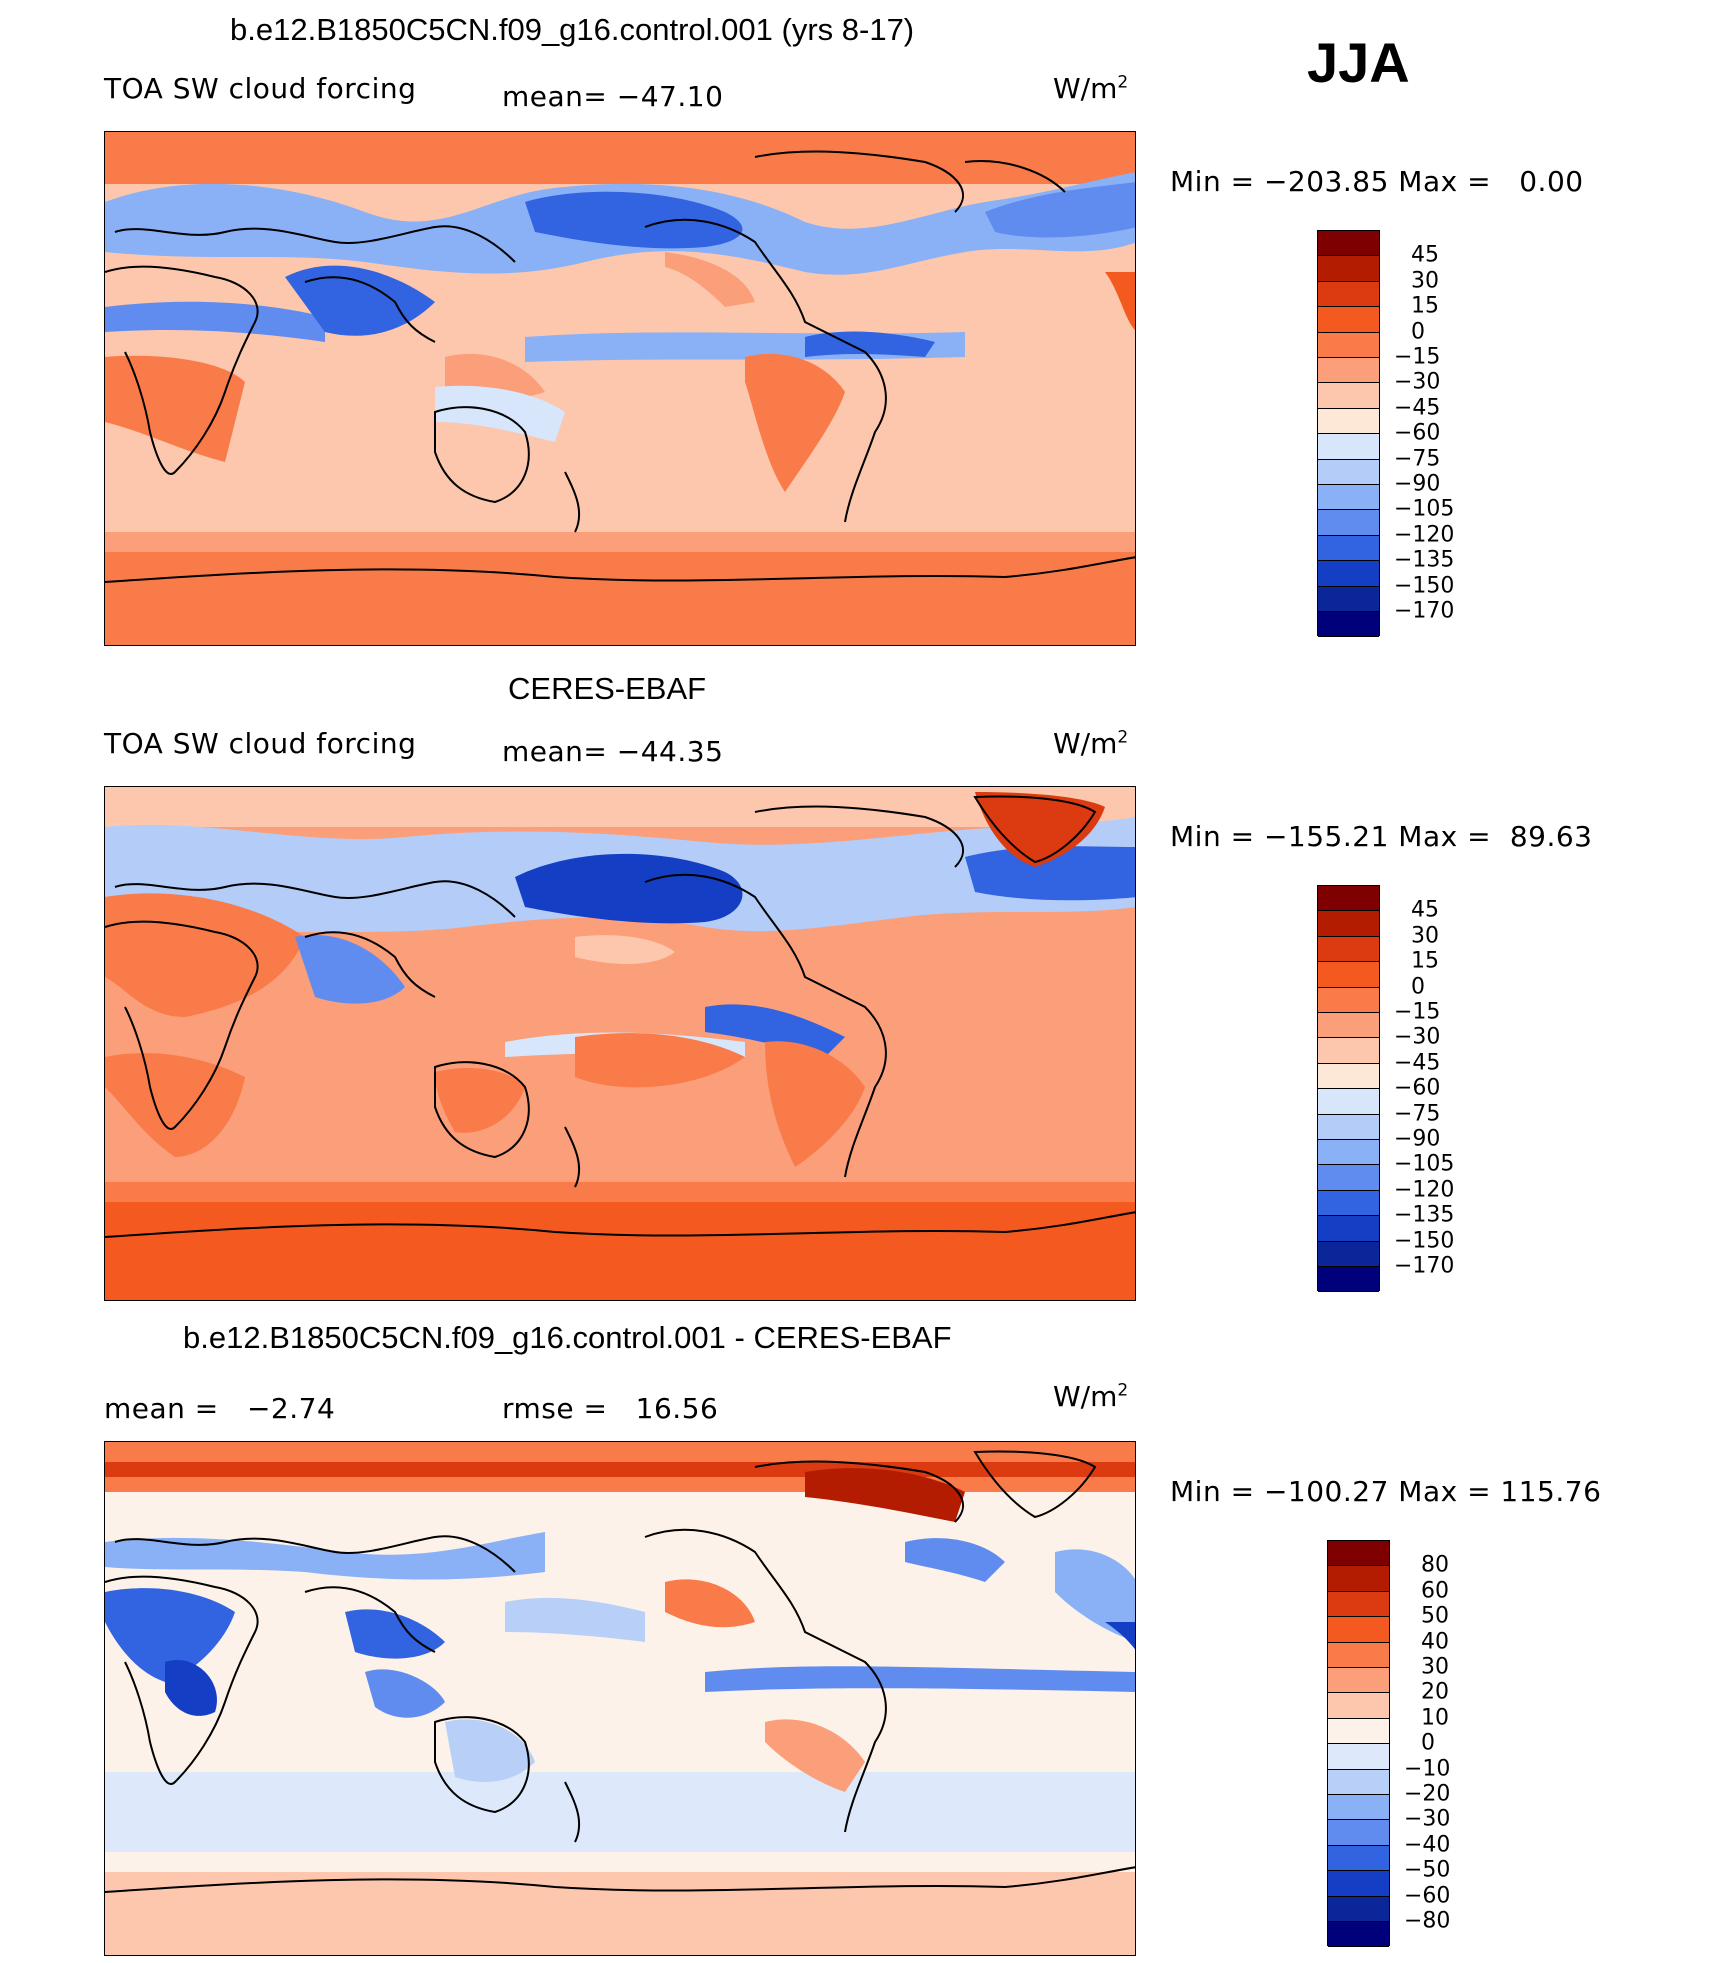  Describe the element at coordinates (1085, 1396) in the screenshot. I see `panel-3-units-text: W/m` at that location.